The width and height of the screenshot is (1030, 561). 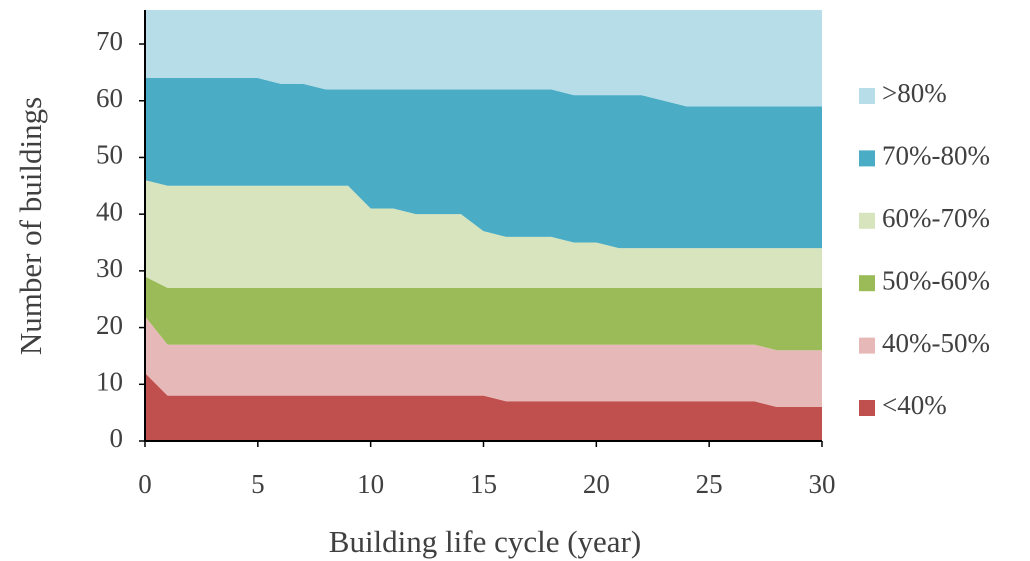 What do you see at coordinates (109, 41) in the screenshot?
I see `y-tick-label: 70` at bounding box center [109, 41].